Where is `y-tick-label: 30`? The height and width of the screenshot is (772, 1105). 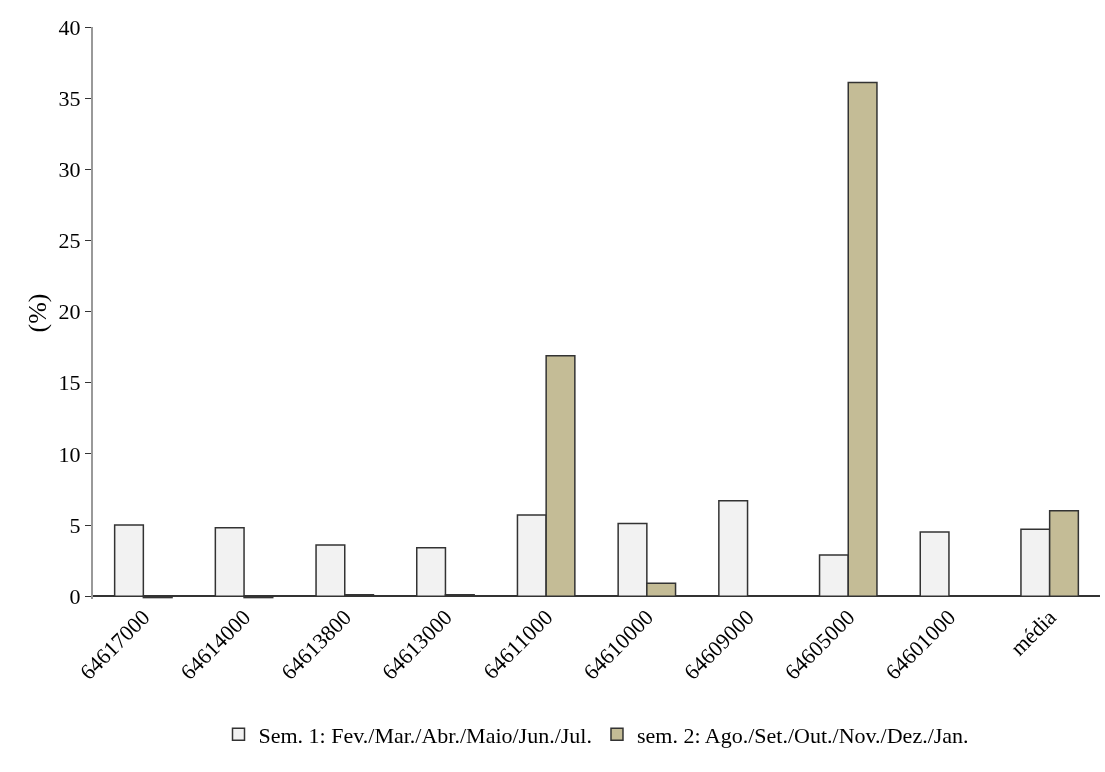 y-tick-label: 30 is located at coordinates (69, 169).